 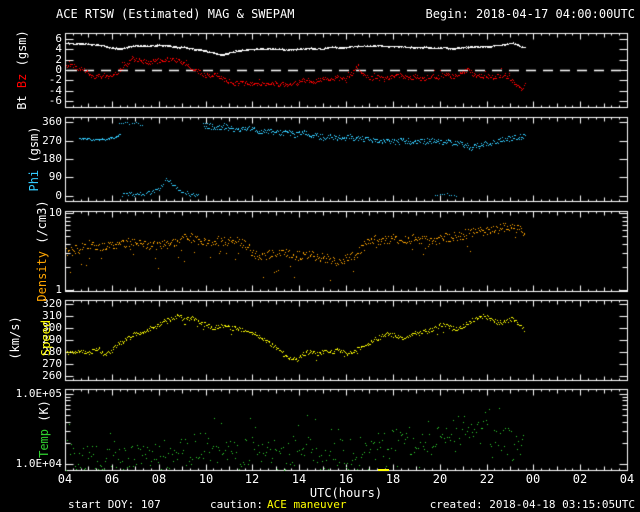 What do you see at coordinates (52, 315) in the screenshot?
I see `y-tick-label: 310` at bounding box center [52, 315].